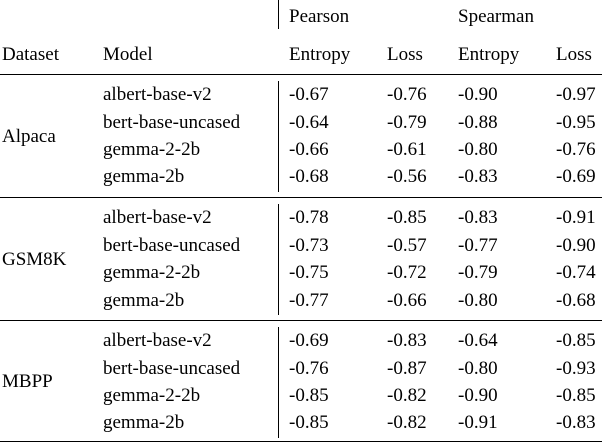  What do you see at coordinates (407, 217) in the screenshot?
I see `pearson-loss-cell: -0.85` at bounding box center [407, 217].